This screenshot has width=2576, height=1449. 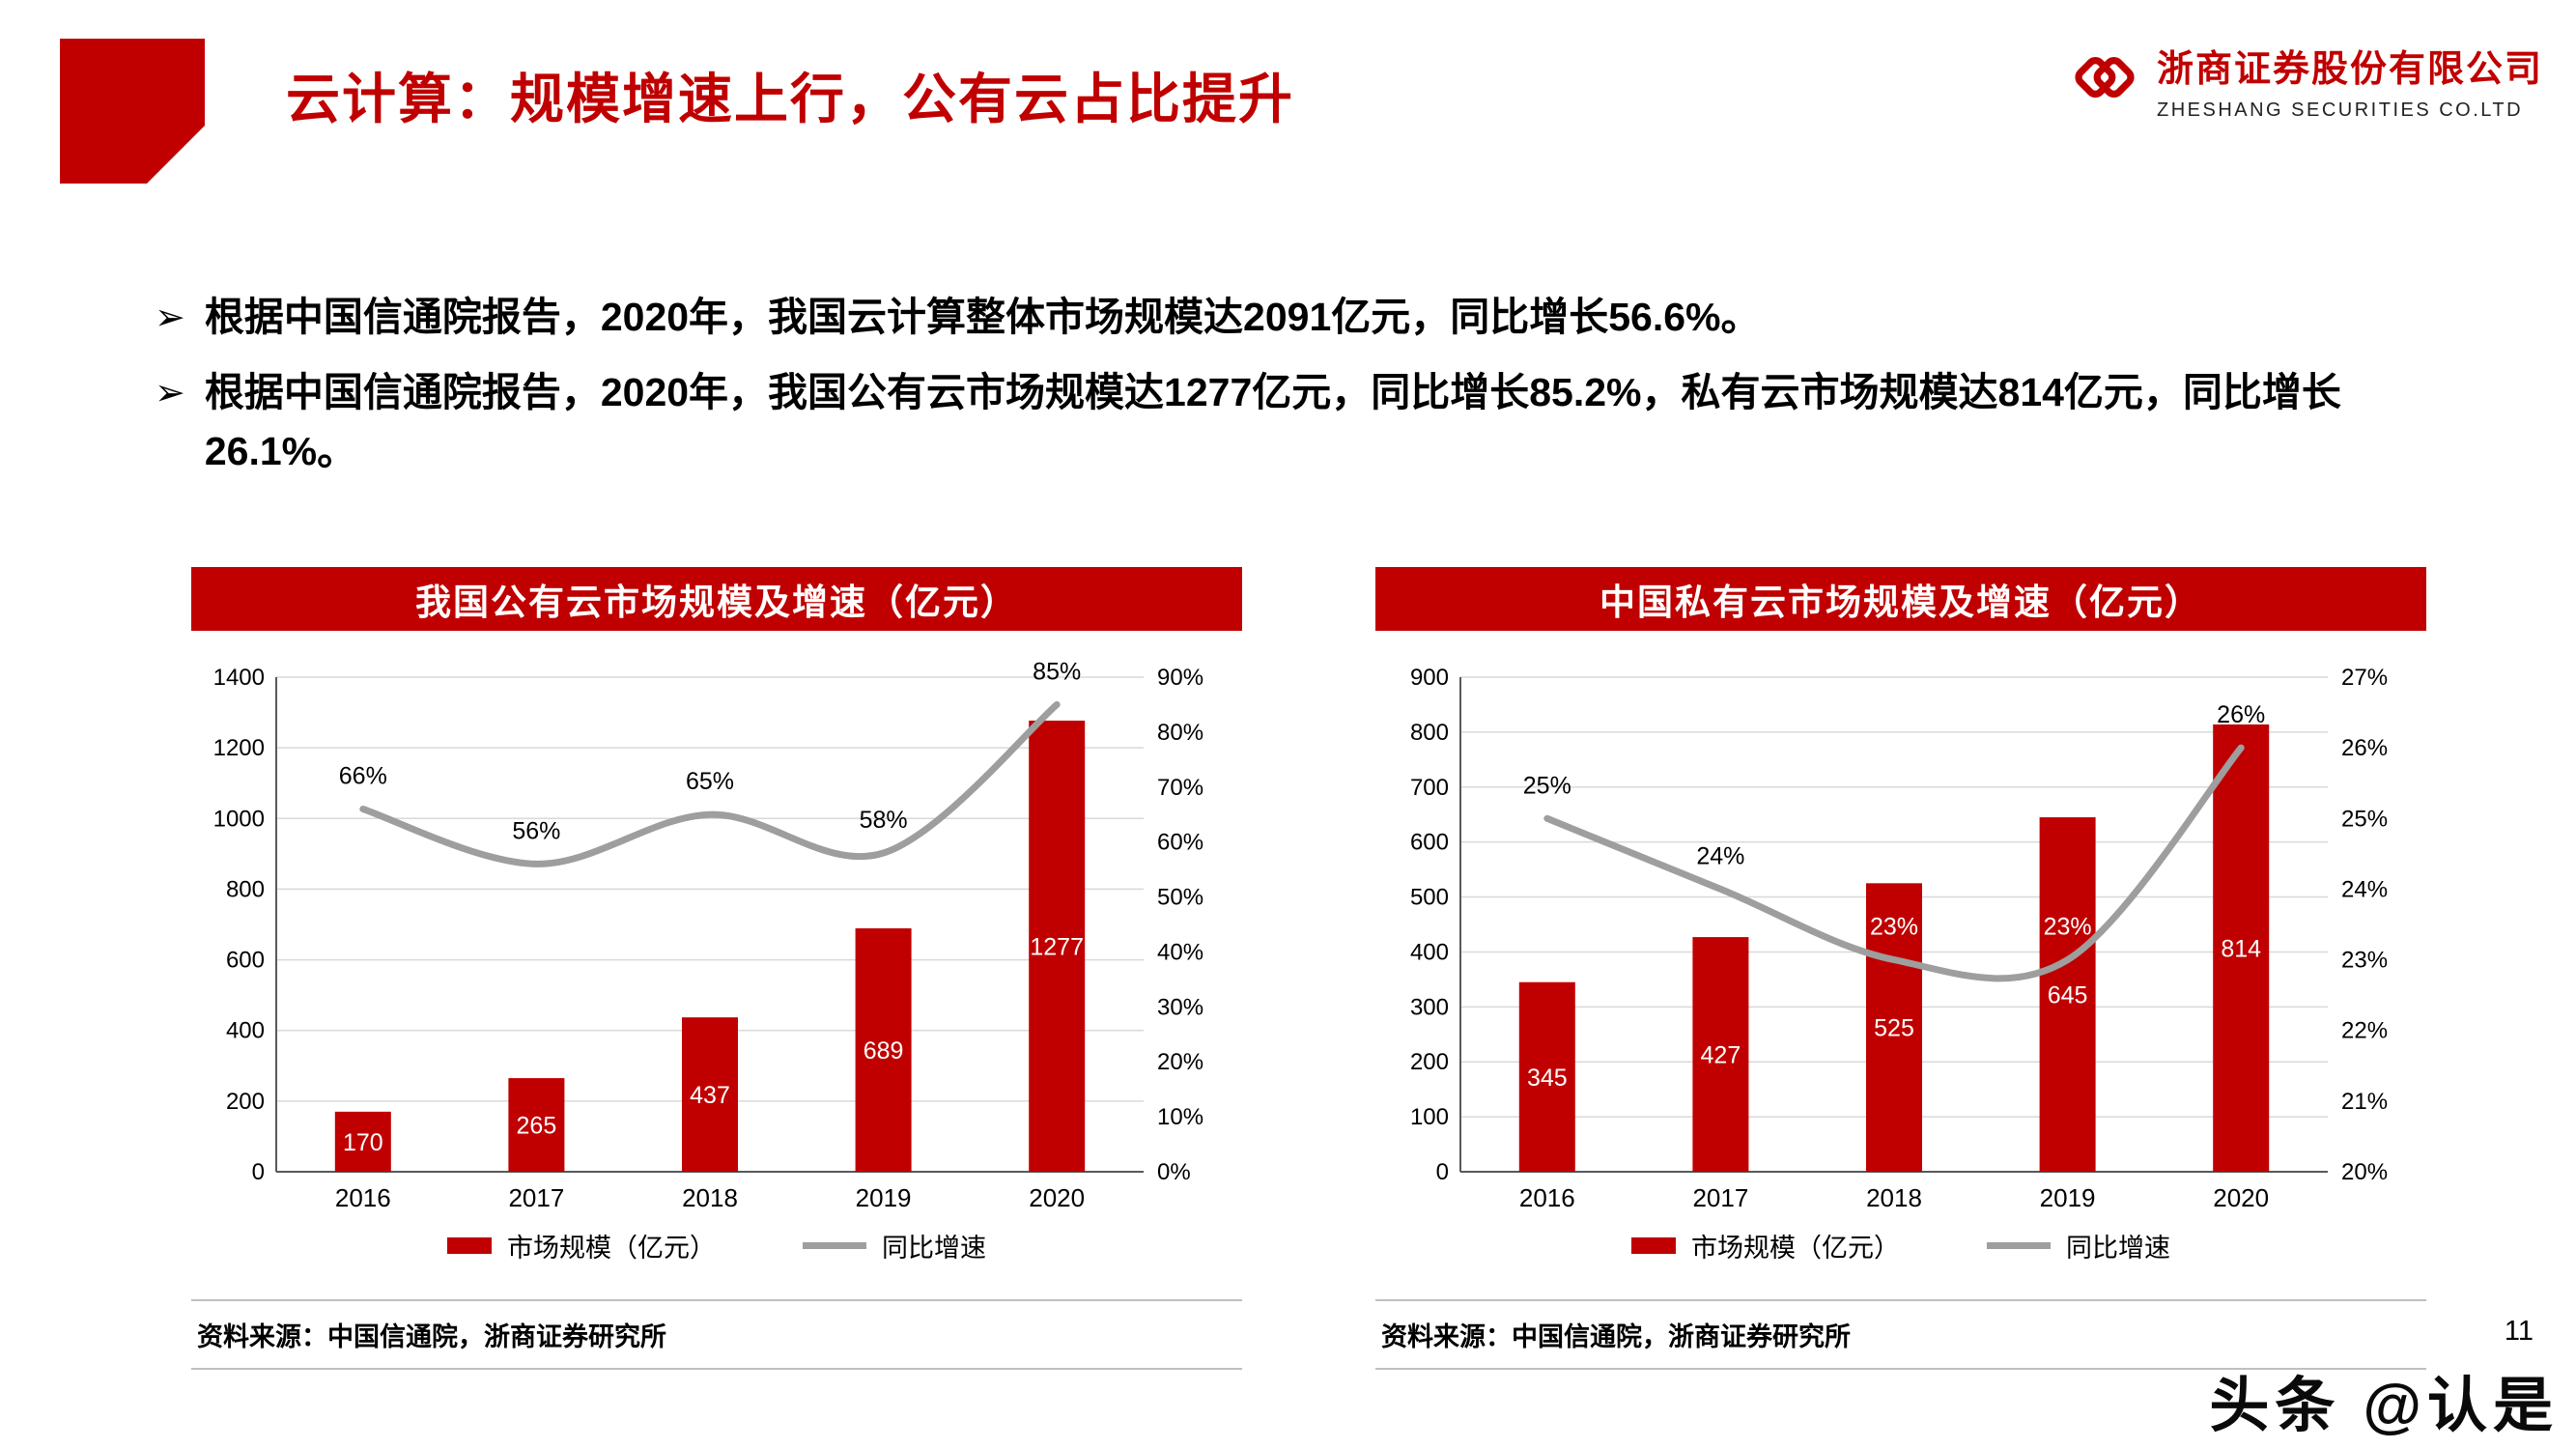 I want to click on svg-text: 56%, so click(x=536, y=830).